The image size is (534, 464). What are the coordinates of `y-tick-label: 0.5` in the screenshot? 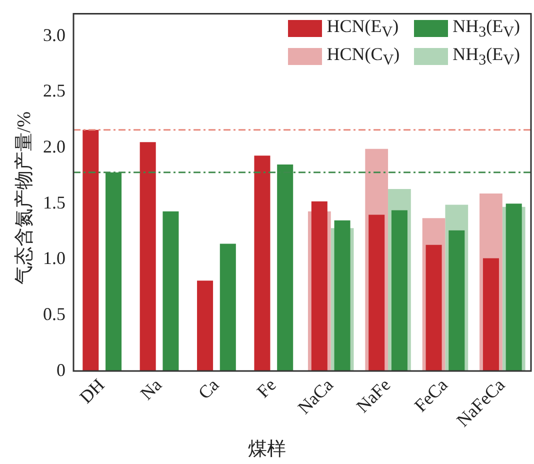 It's located at (54, 314).